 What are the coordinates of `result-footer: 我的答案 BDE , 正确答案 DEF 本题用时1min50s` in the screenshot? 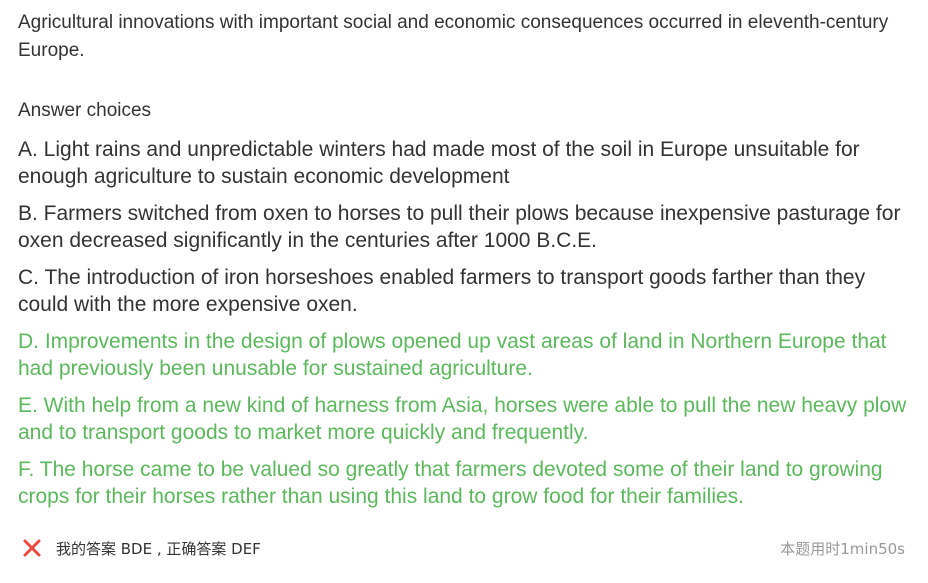 It's located at (464, 548).